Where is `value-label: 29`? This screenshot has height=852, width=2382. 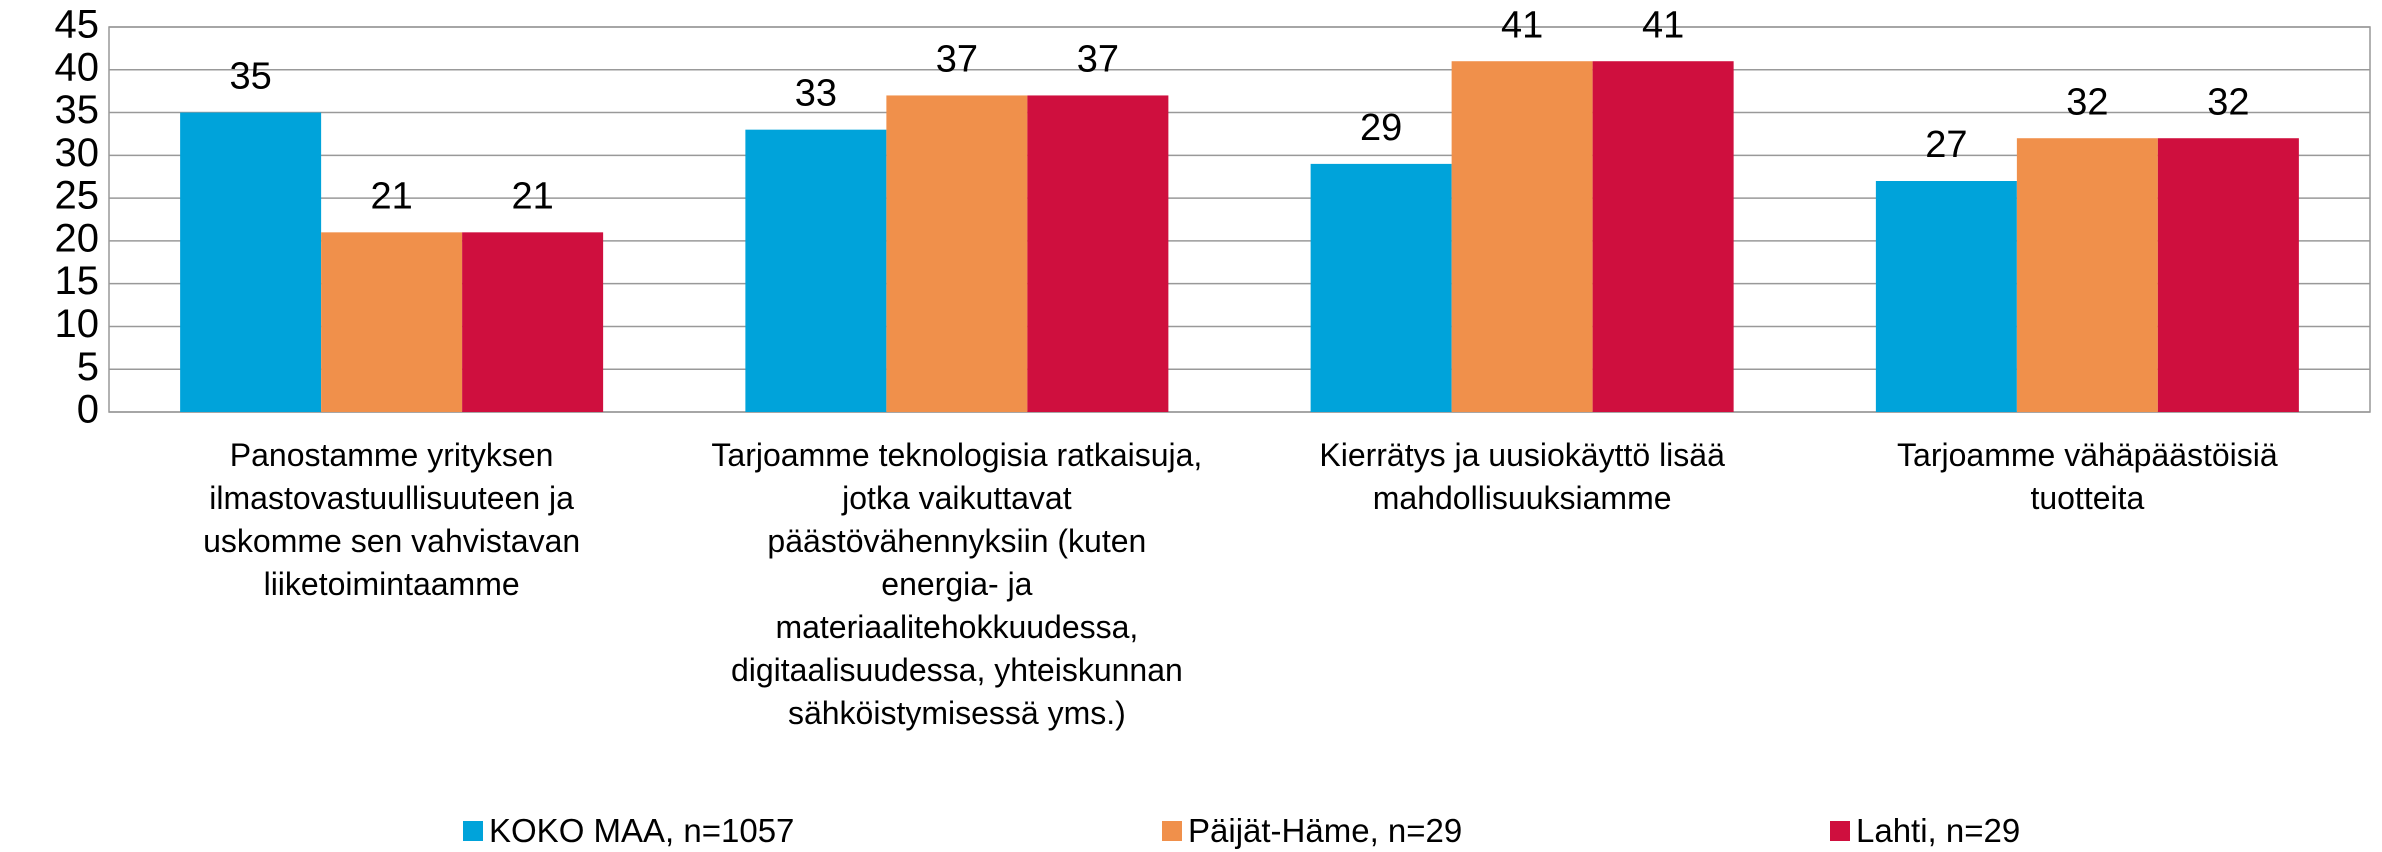 value-label: 29 is located at coordinates (1381, 128).